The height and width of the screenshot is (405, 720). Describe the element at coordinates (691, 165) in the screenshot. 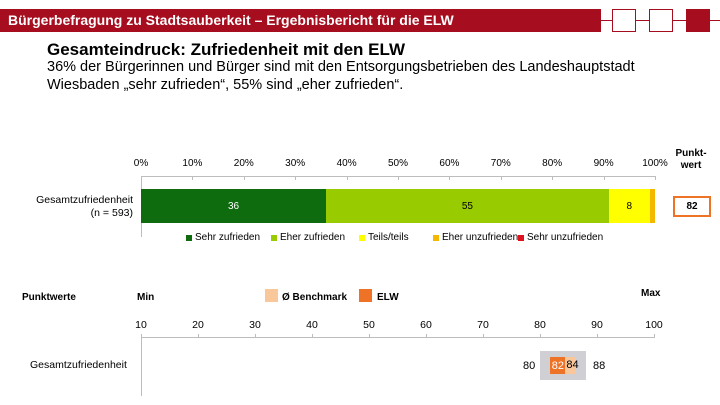

I see `punktwert-header-line2: wert` at that location.